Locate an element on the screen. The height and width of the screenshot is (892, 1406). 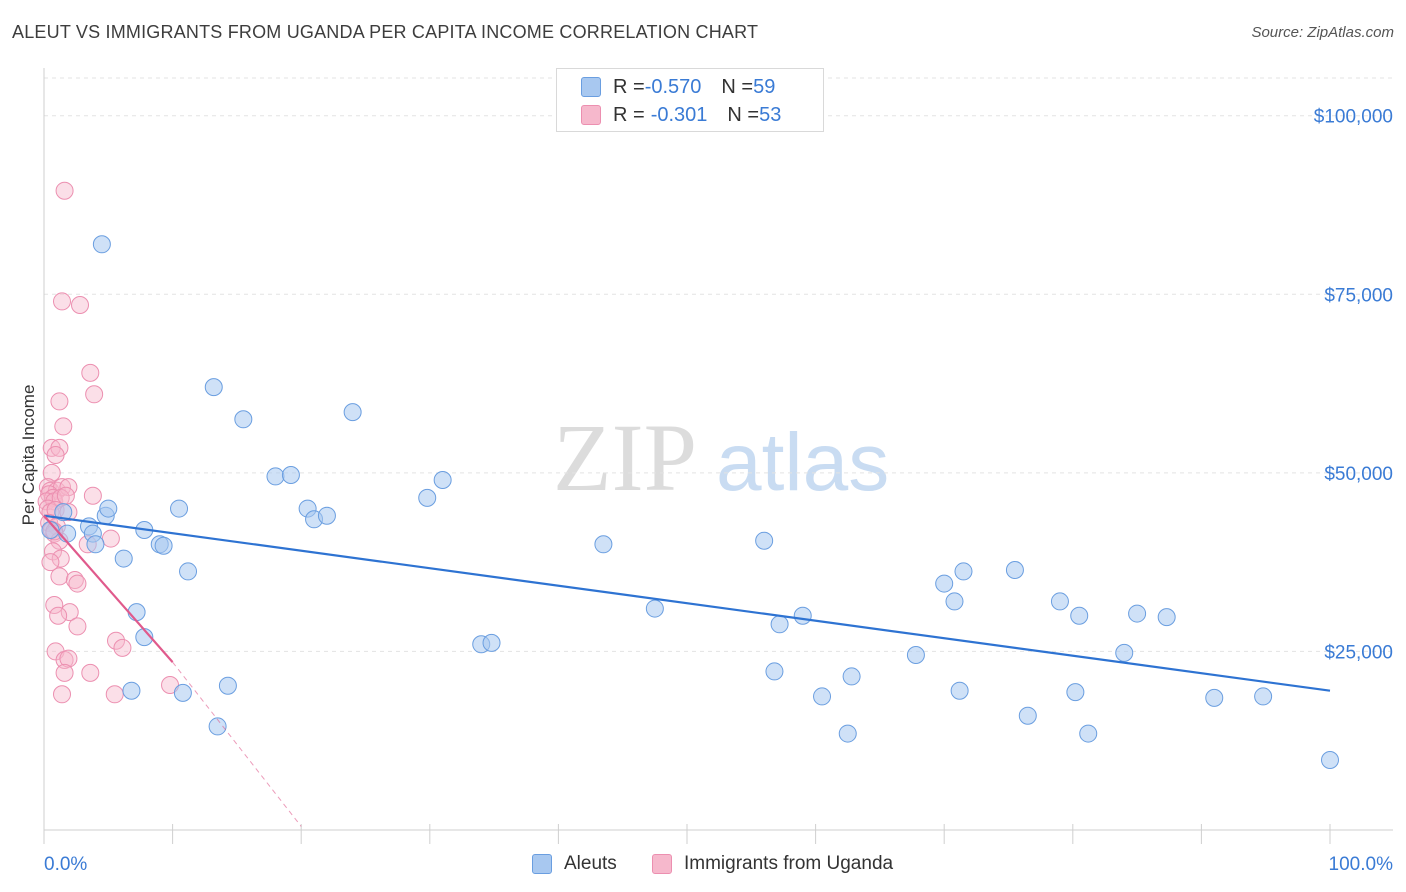
legend-item-uganda: Immigrants from Uganda is located at coordinates (772, 864).